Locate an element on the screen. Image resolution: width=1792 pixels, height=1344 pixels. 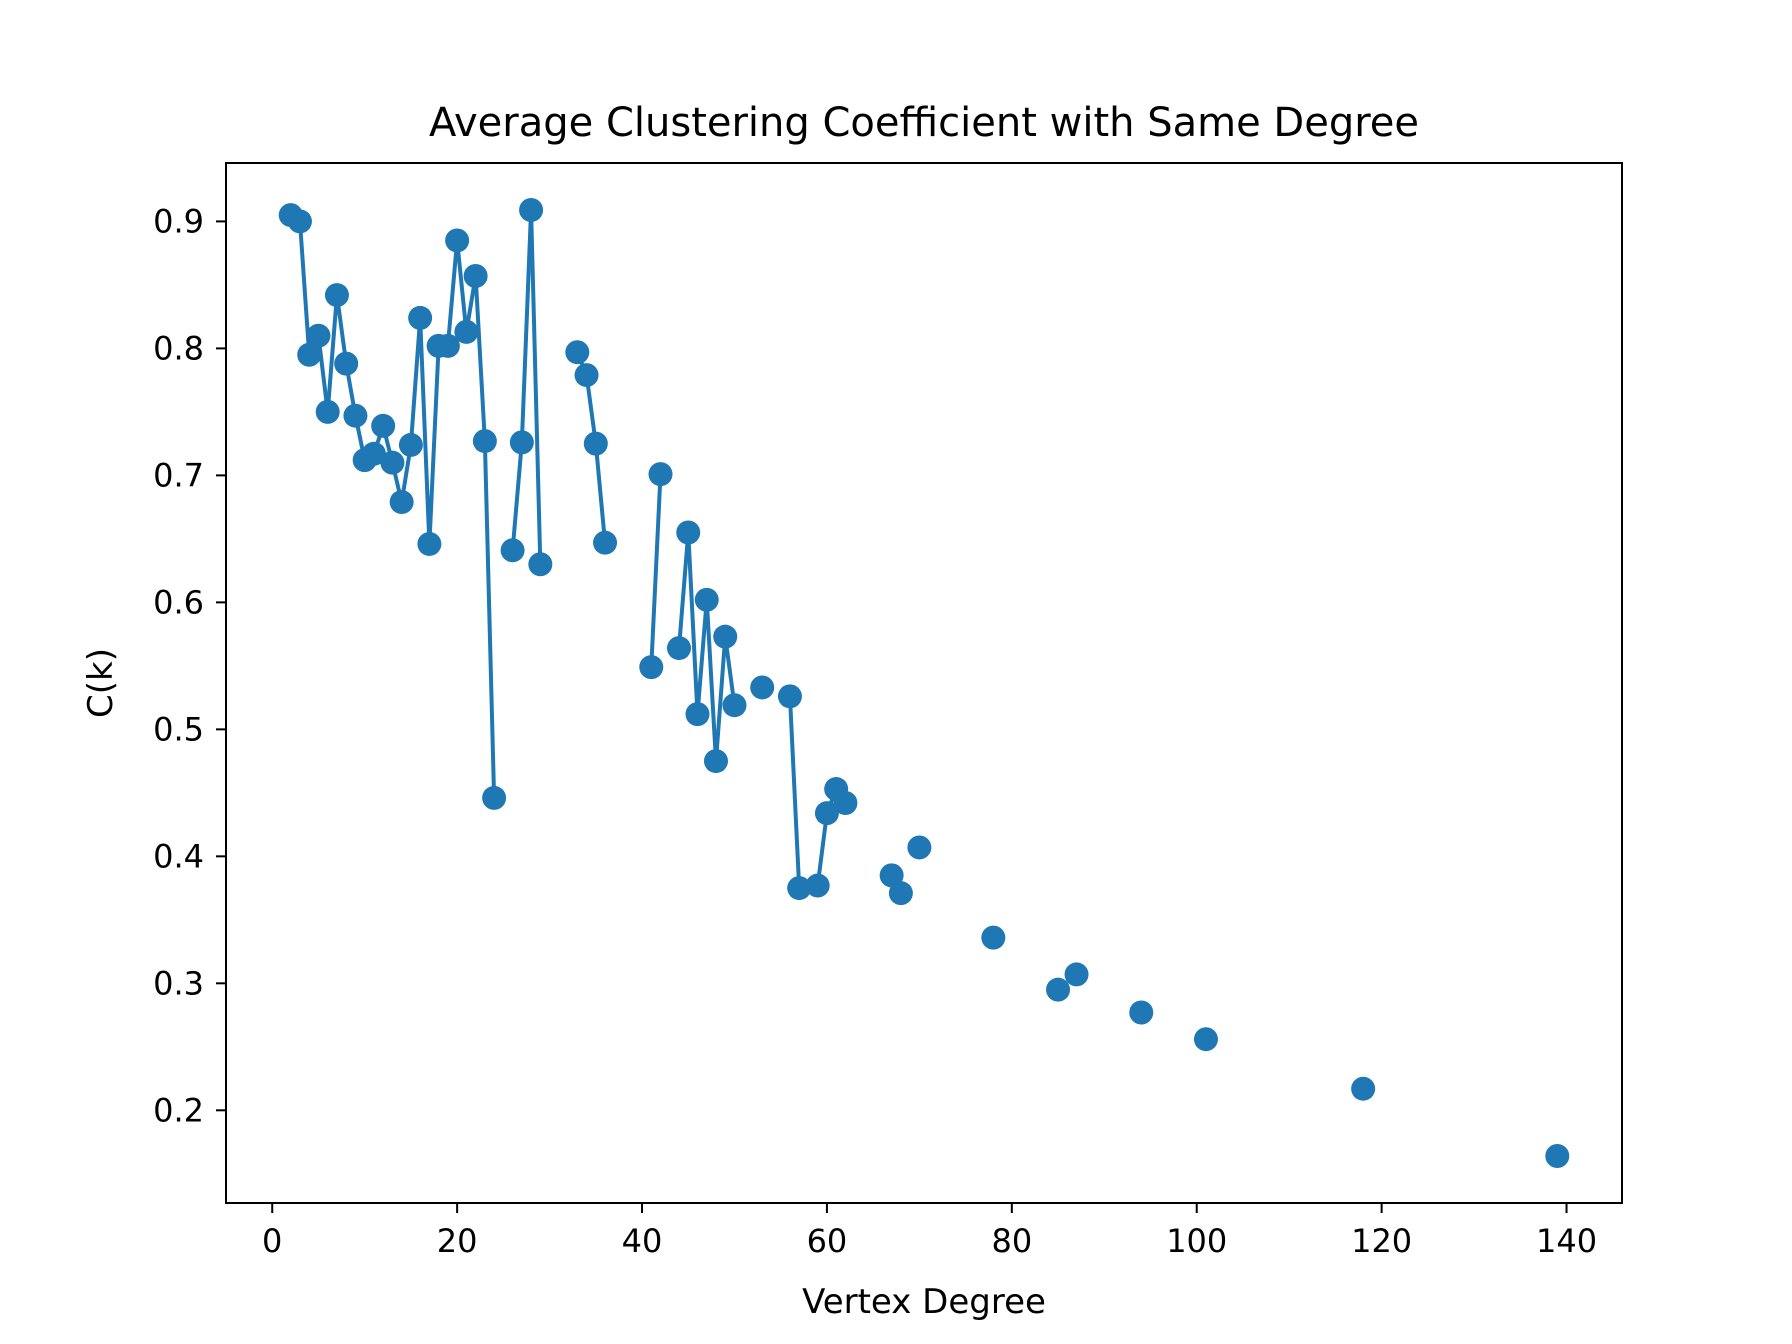
y-tick-label: 0.8 is located at coordinates (178, 348).